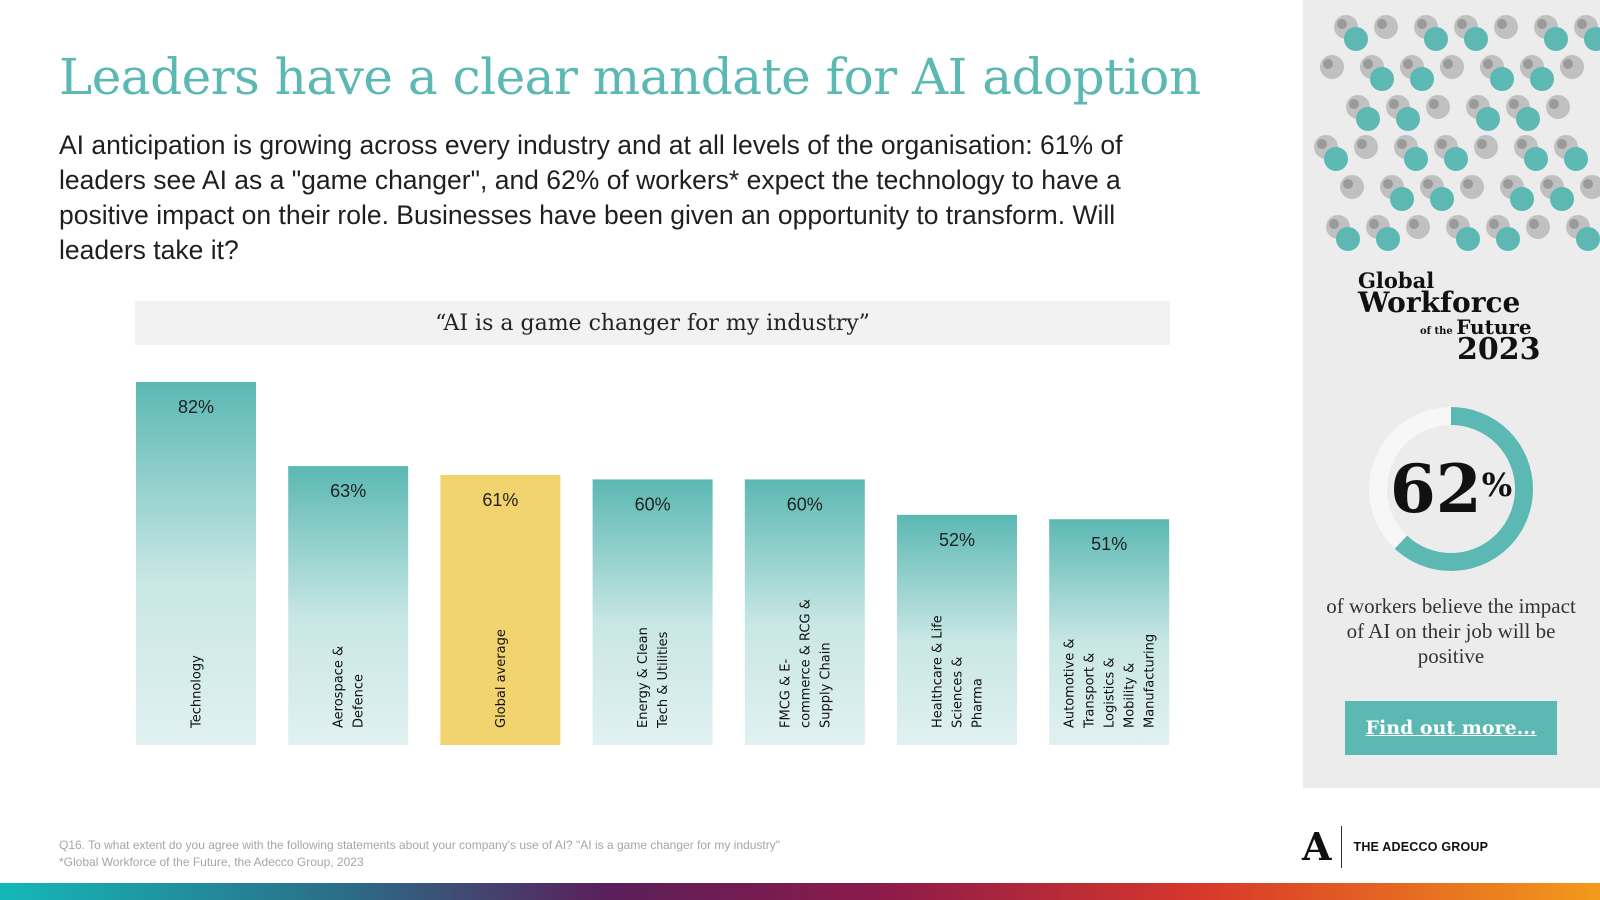 This screenshot has width=1600, height=900. What do you see at coordinates (1110, 692) in the screenshot?
I see `category-label-line: Logistics &` at bounding box center [1110, 692].